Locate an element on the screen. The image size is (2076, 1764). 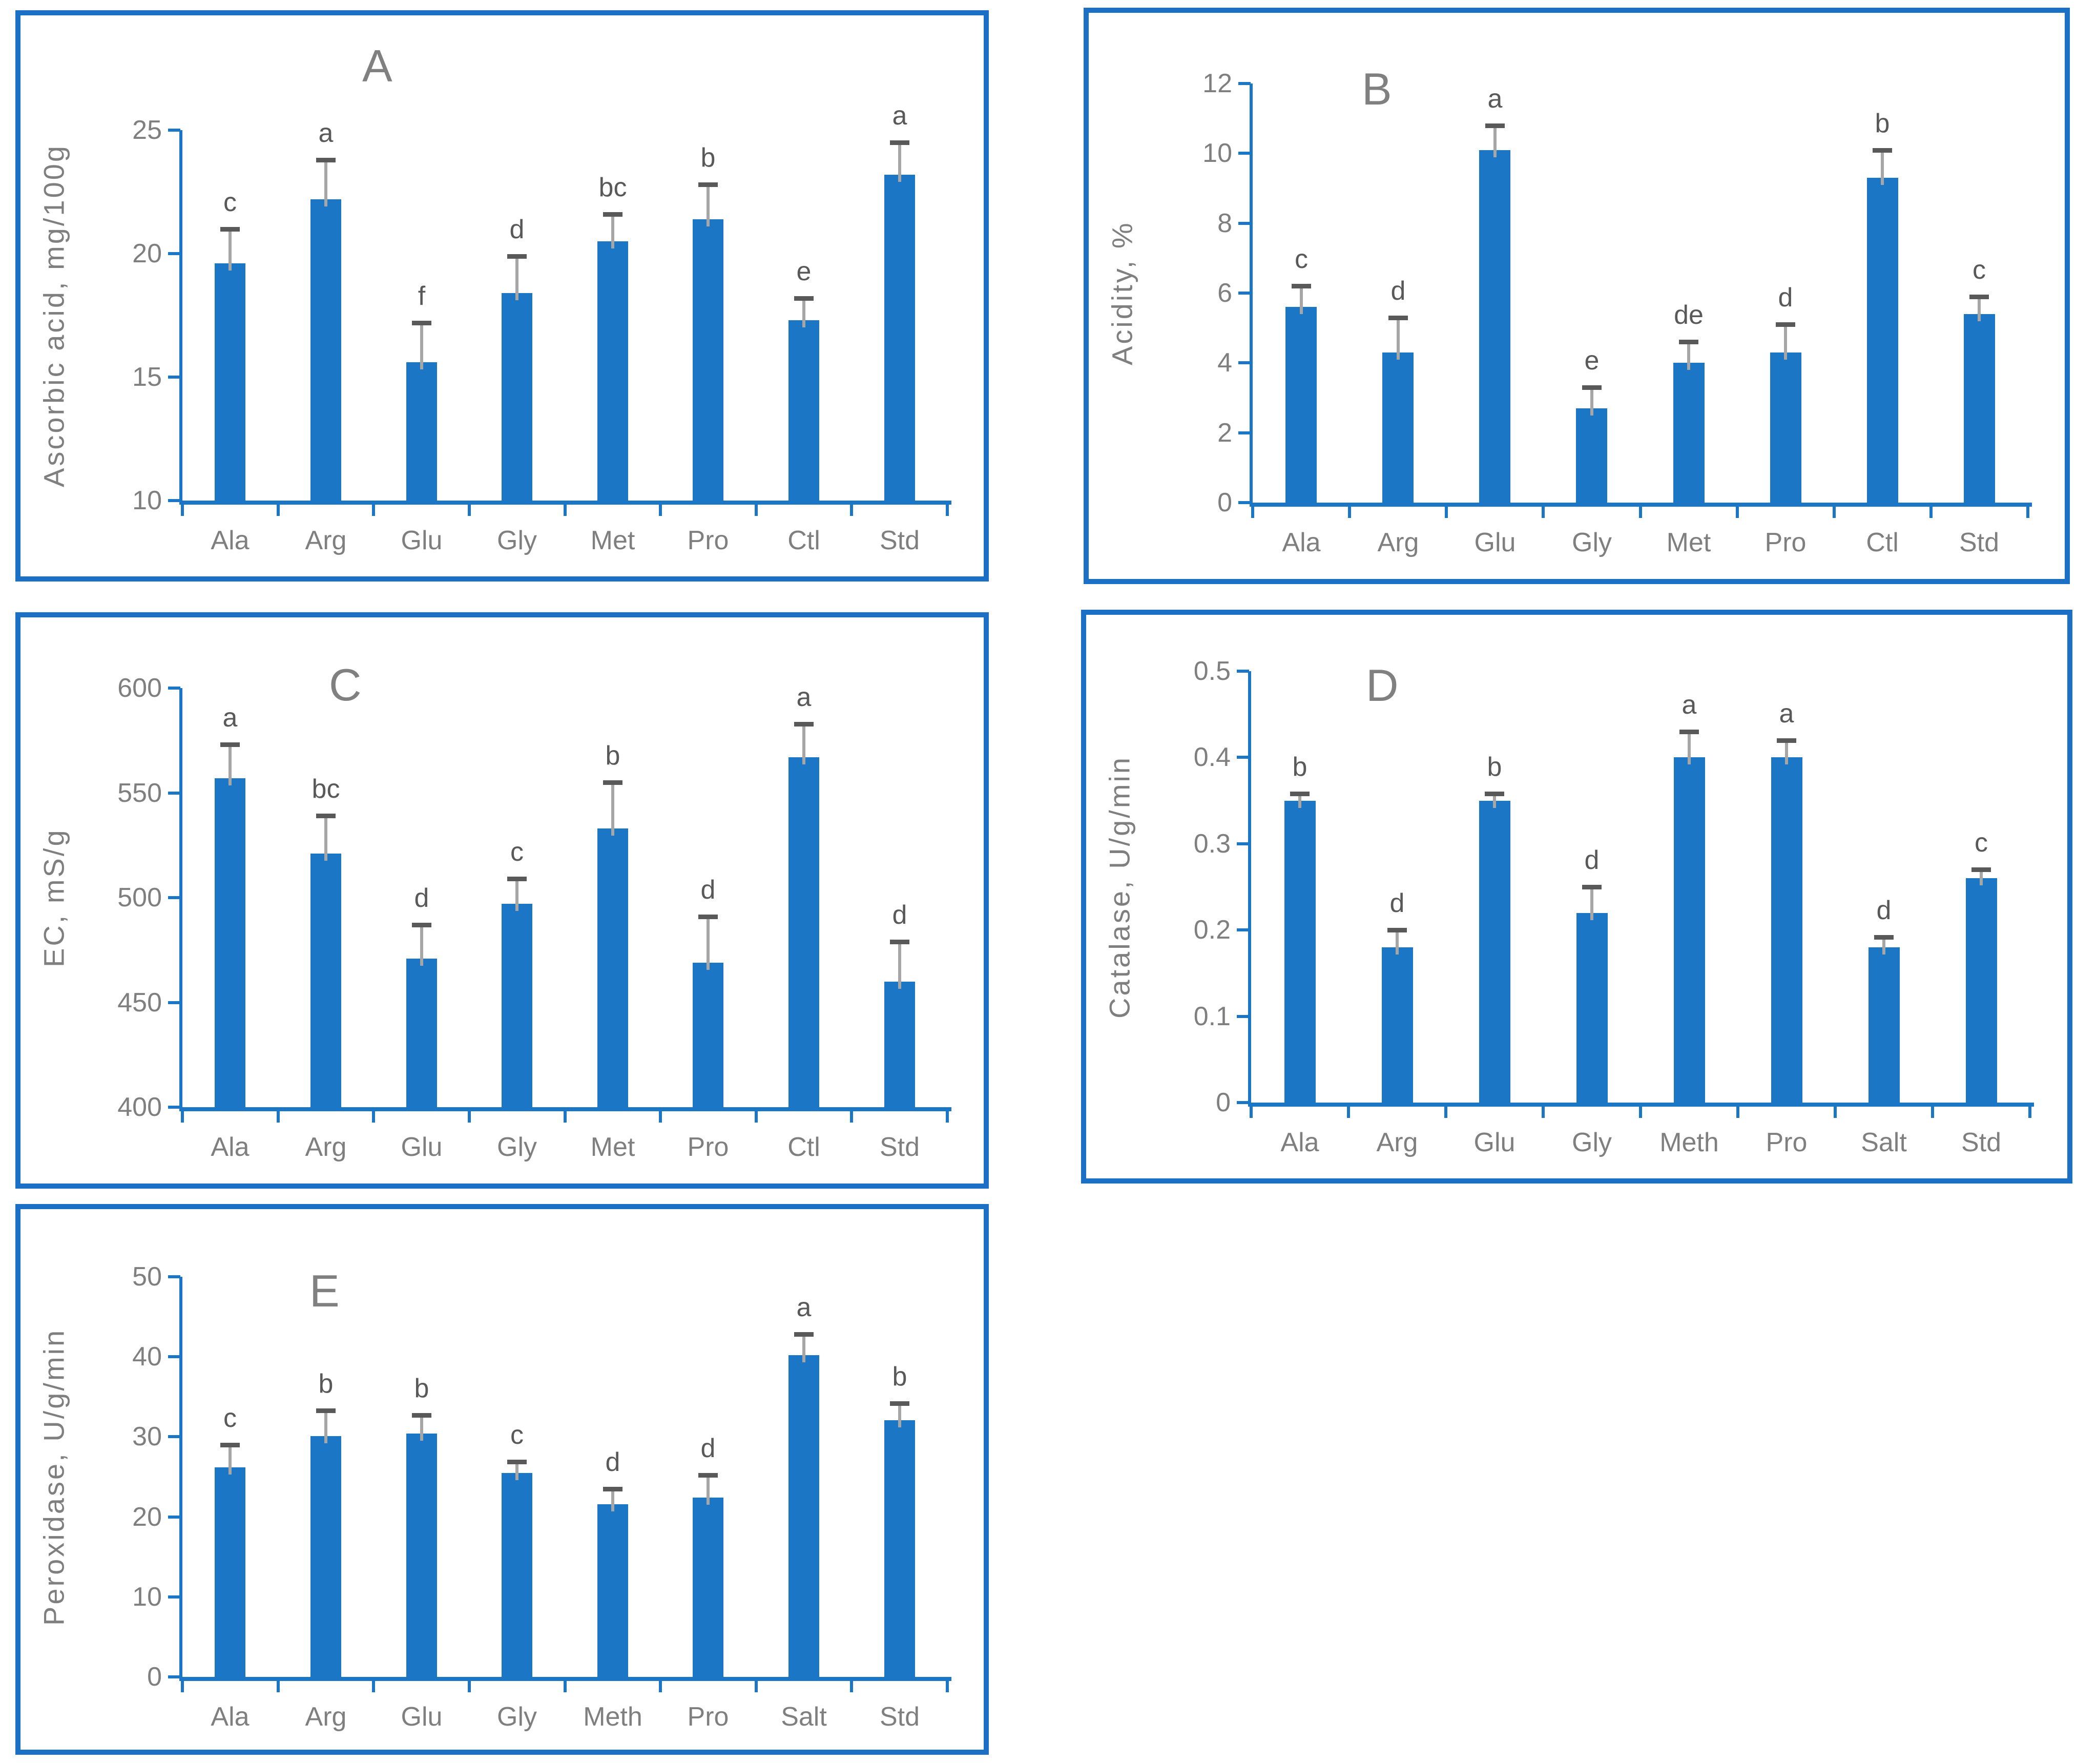
bar-Gly is located at coordinates (517, 1575).